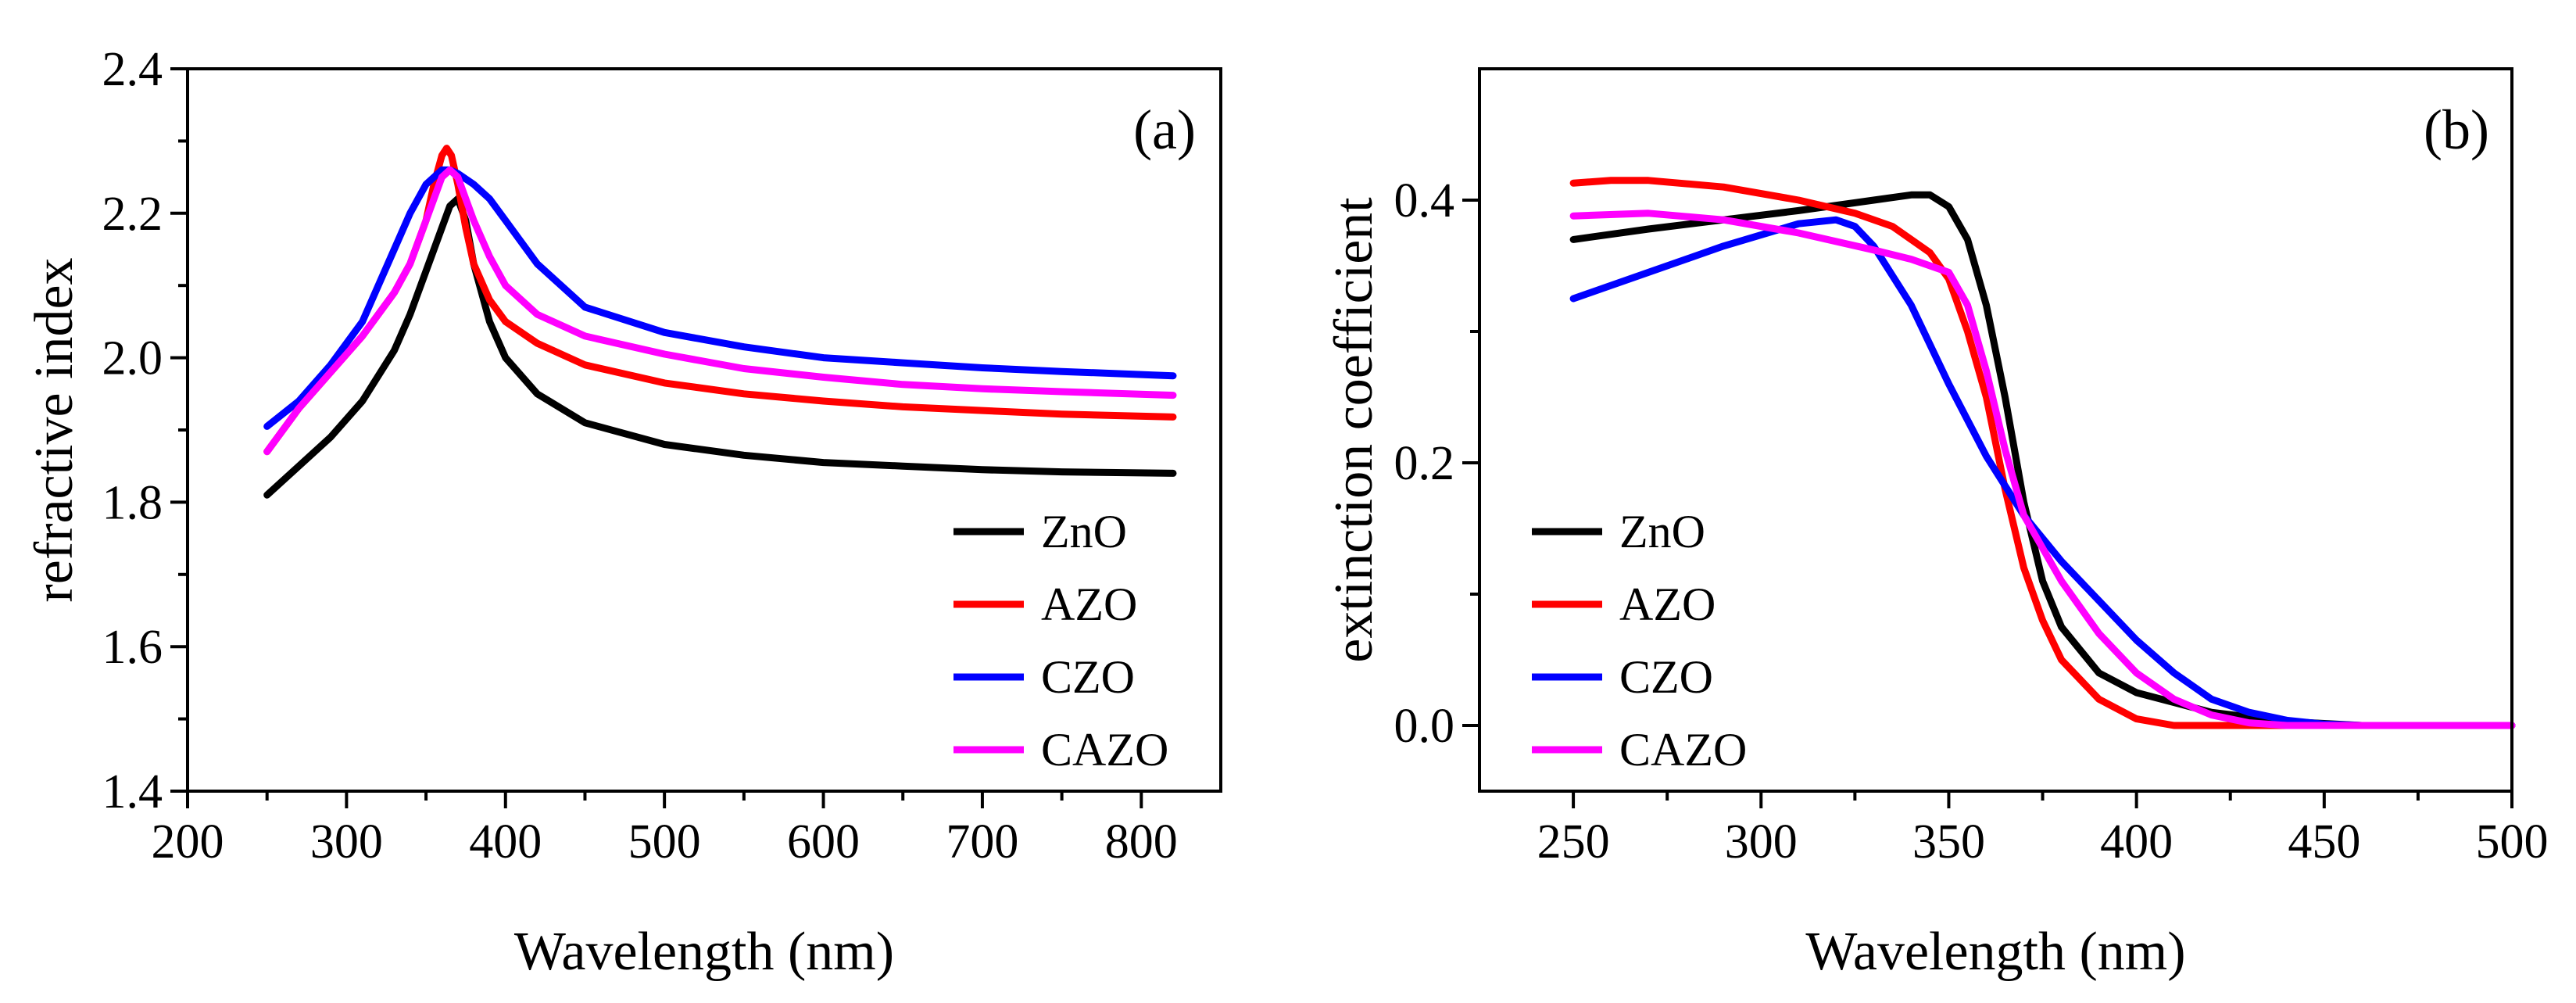 This screenshot has width=2576, height=1003. What do you see at coordinates (1639, 641) in the screenshot?
I see `panel-b-legend: ZnO AZO CZO CAZO` at bounding box center [1639, 641].